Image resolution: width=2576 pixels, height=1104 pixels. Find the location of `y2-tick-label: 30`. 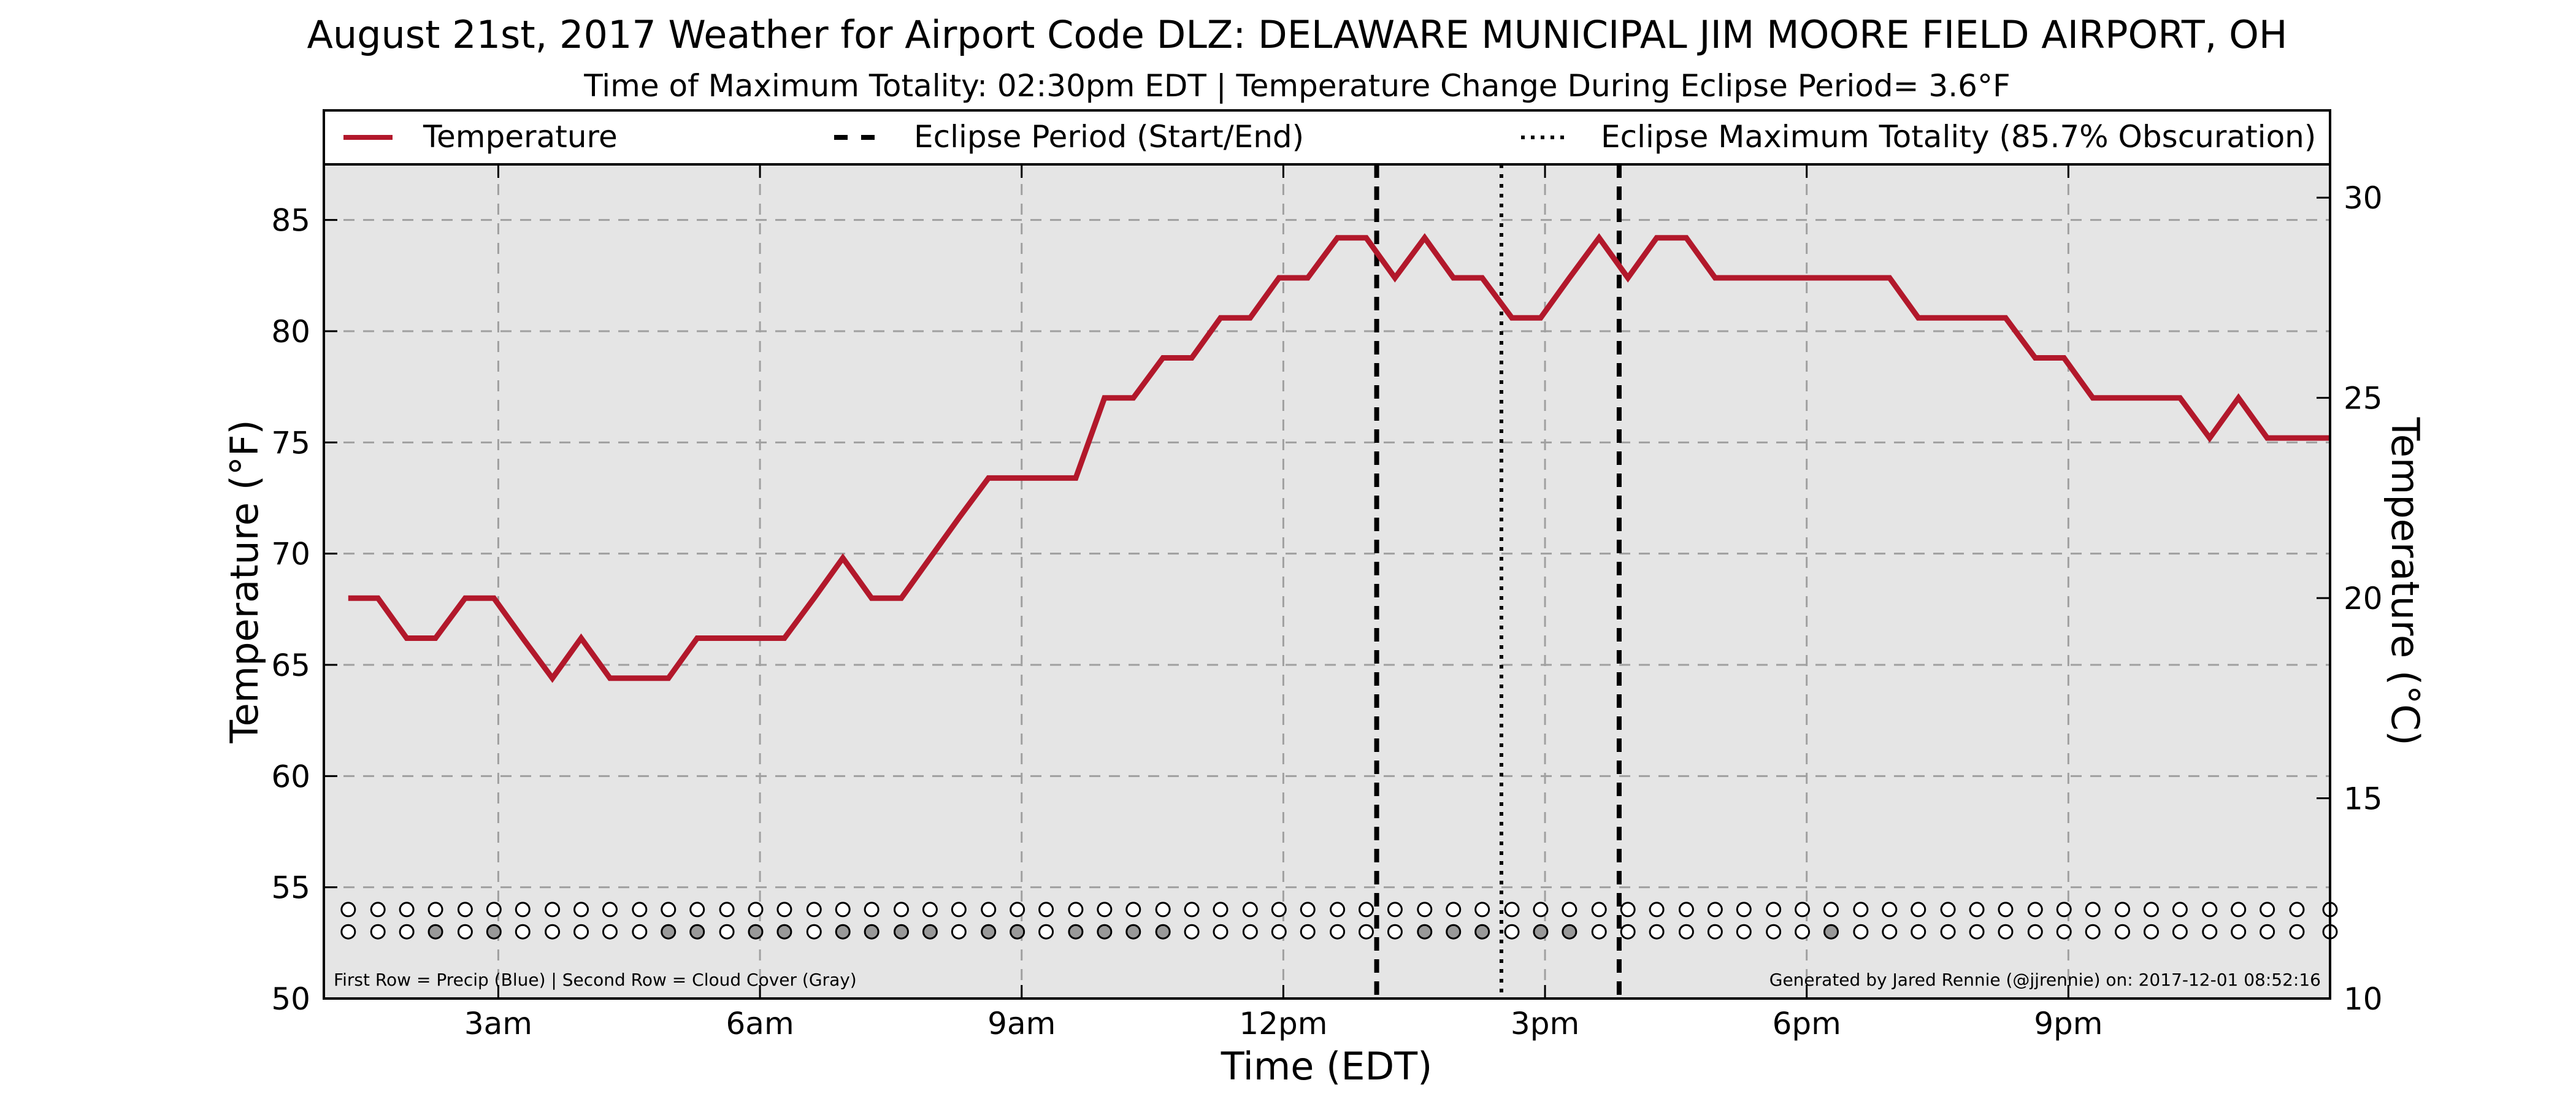

y2-tick-label: 30 is located at coordinates (2363, 198).